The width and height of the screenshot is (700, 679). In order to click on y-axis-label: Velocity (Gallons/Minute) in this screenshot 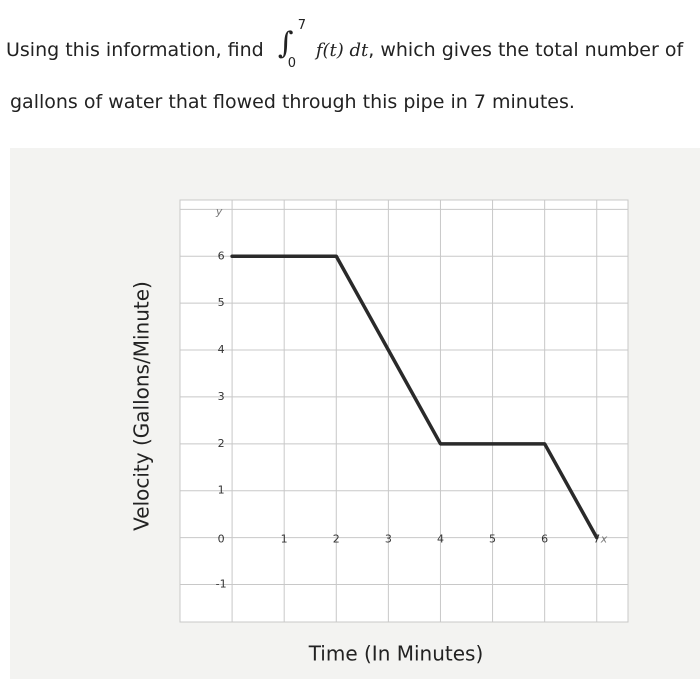, I will do `click(142, 406)`.